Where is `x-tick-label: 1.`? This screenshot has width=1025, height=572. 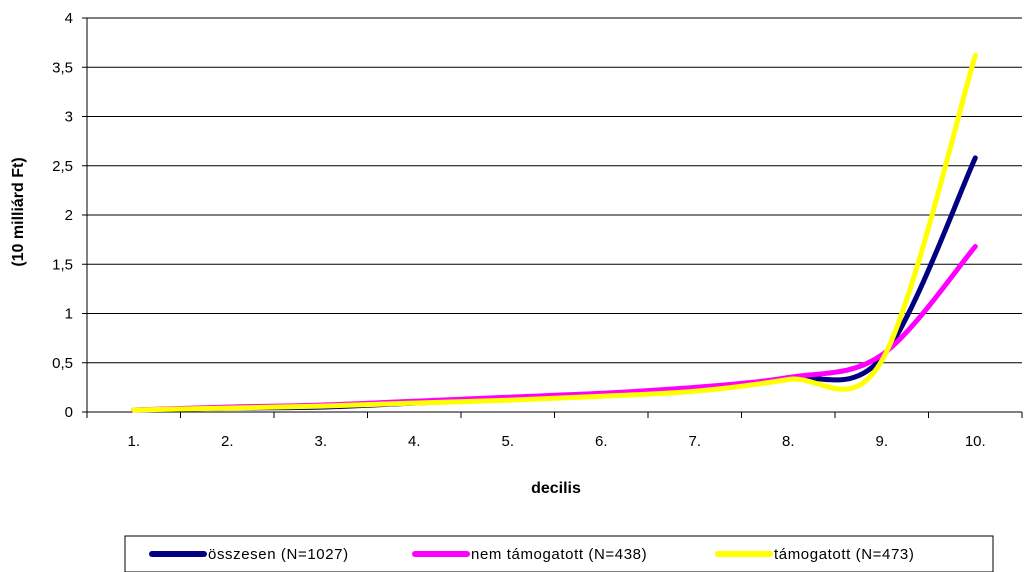 x-tick-label: 1. is located at coordinates (133, 441).